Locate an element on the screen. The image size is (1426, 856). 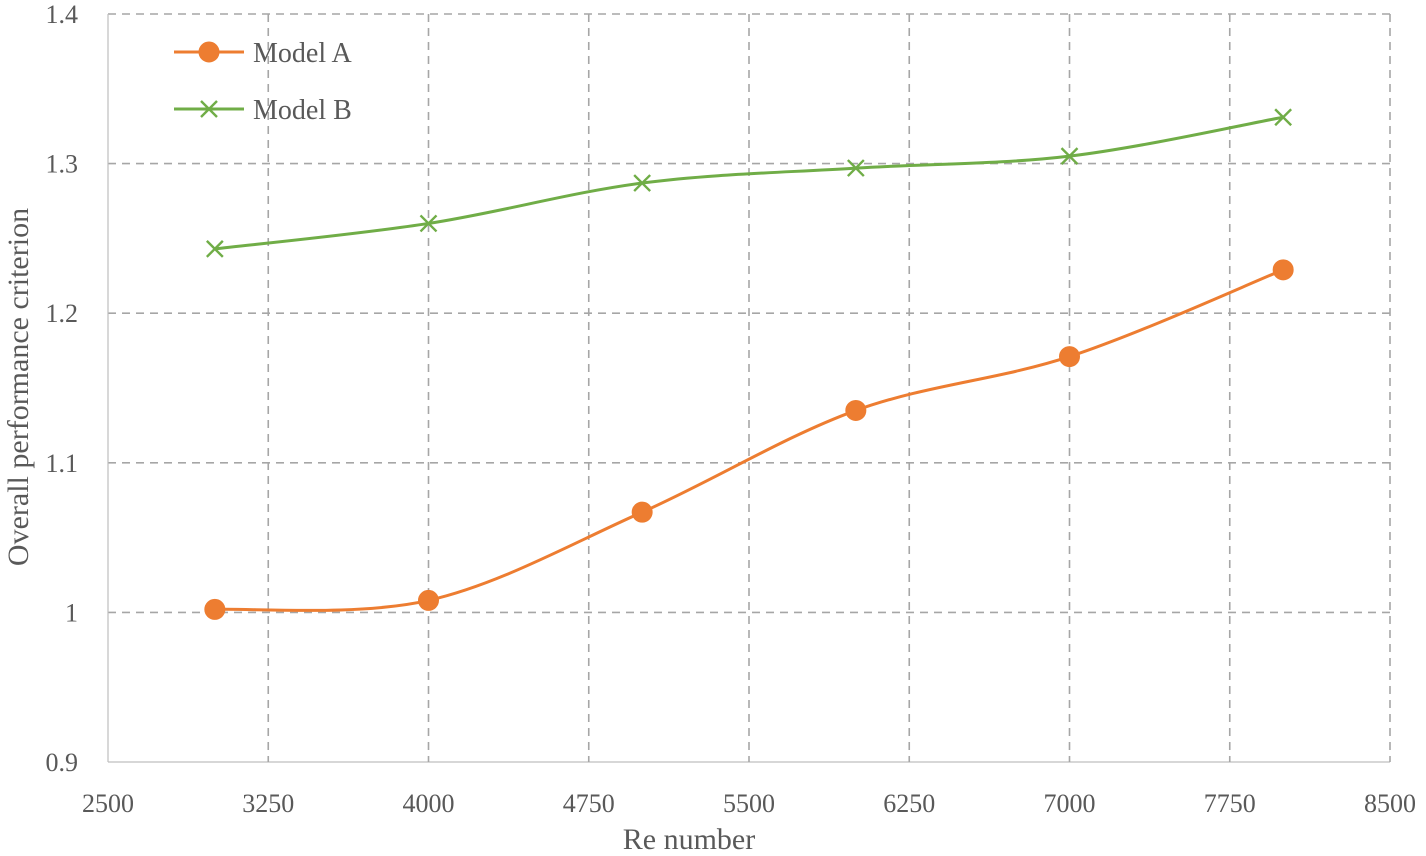
y-tick-label: 1 is located at coordinates (71, 612).